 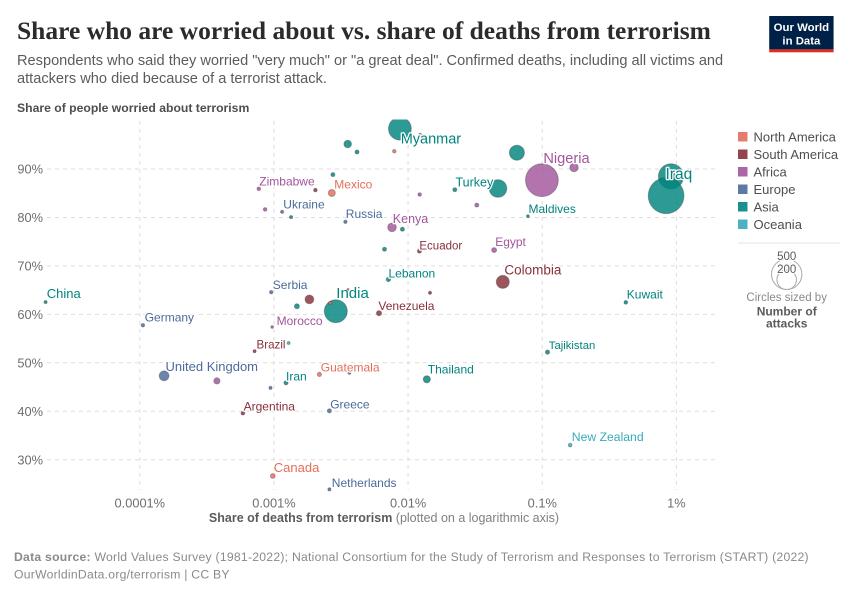 I want to click on svg-text: Asia, so click(x=767, y=207).